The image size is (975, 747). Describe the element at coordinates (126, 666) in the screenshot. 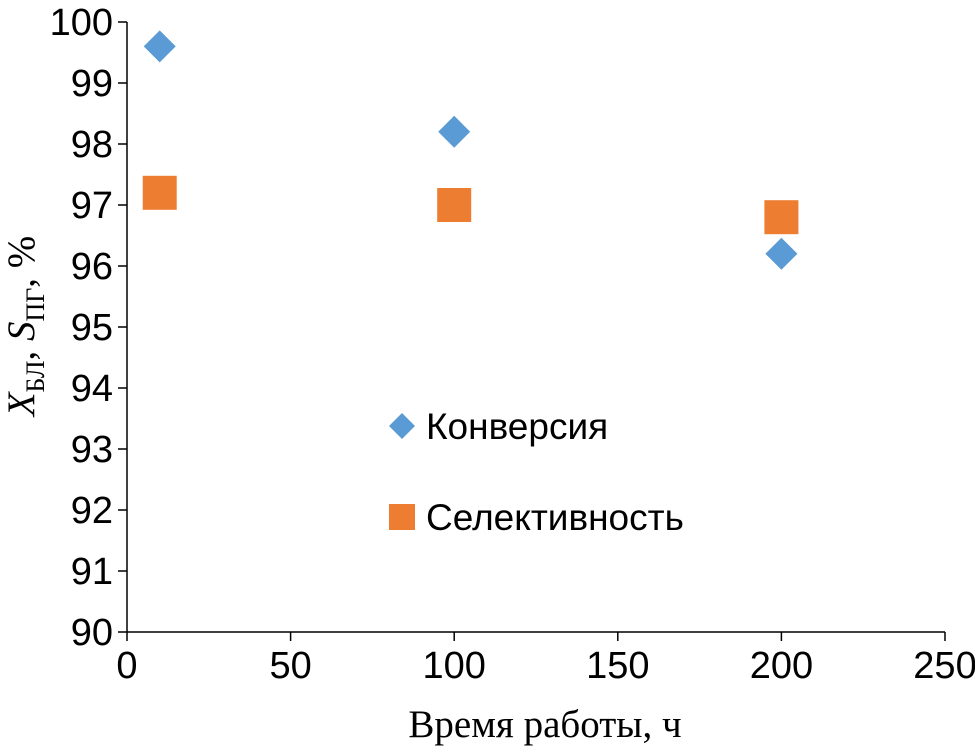

I see `x-tick-label: 0` at that location.